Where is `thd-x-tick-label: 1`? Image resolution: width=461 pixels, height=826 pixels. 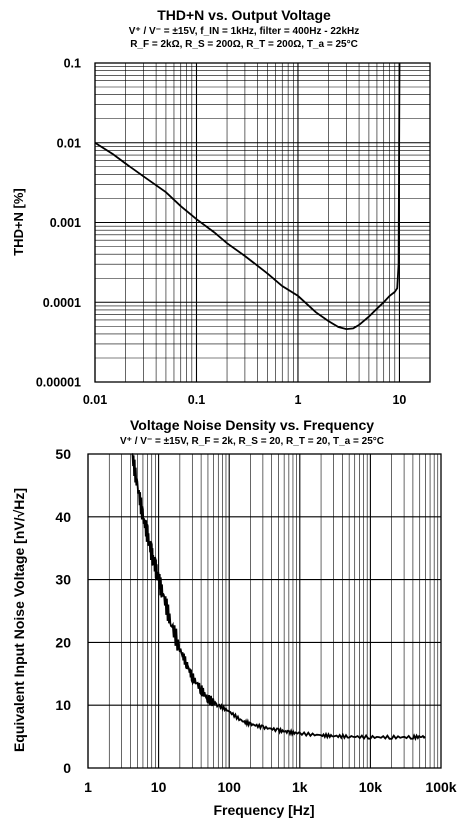
thd-x-tick-label: 1 is located at coordinates (297, 400).